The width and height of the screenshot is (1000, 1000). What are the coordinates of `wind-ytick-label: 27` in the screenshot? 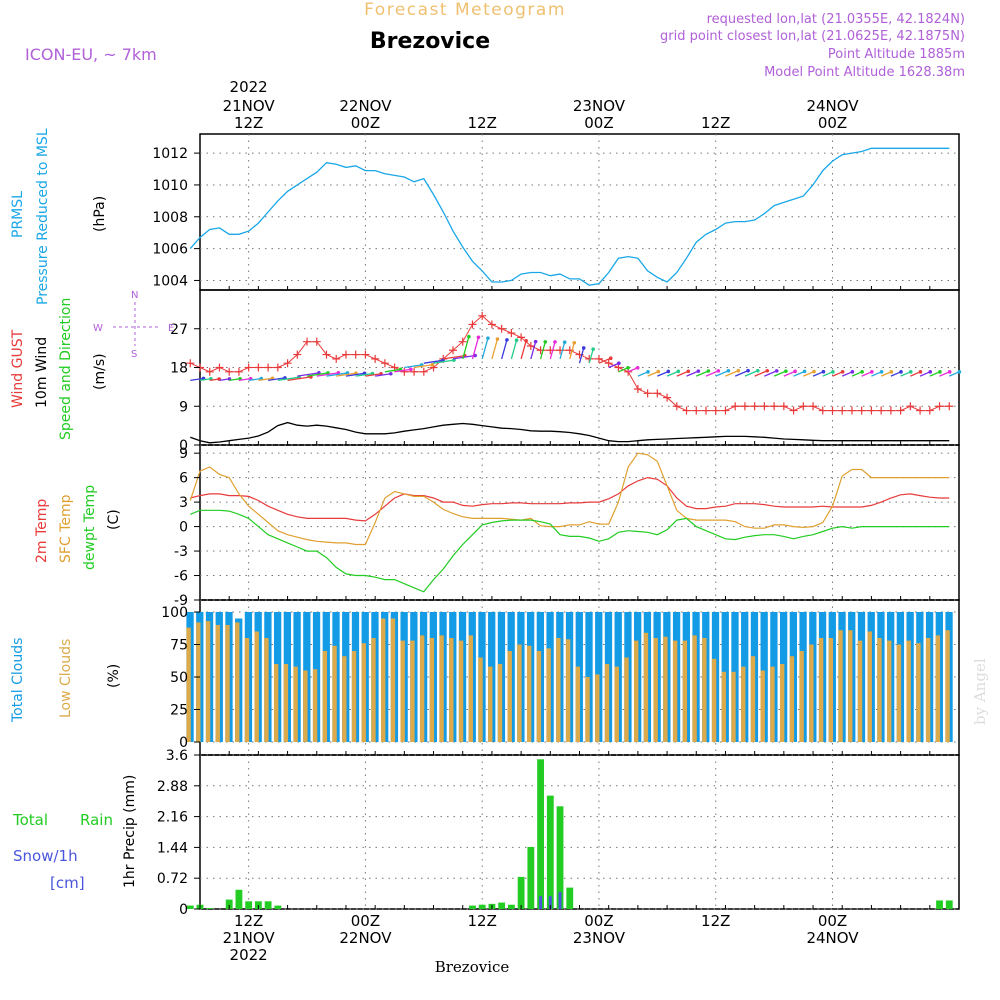 It's located at (179, 330).